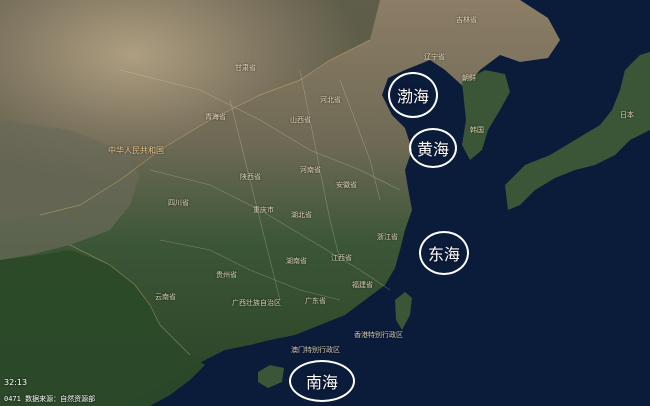  Describe the element at coordinates (256, 303) in the screenshot. I see `label-guangxi: 广西壮族自治区` at that location.